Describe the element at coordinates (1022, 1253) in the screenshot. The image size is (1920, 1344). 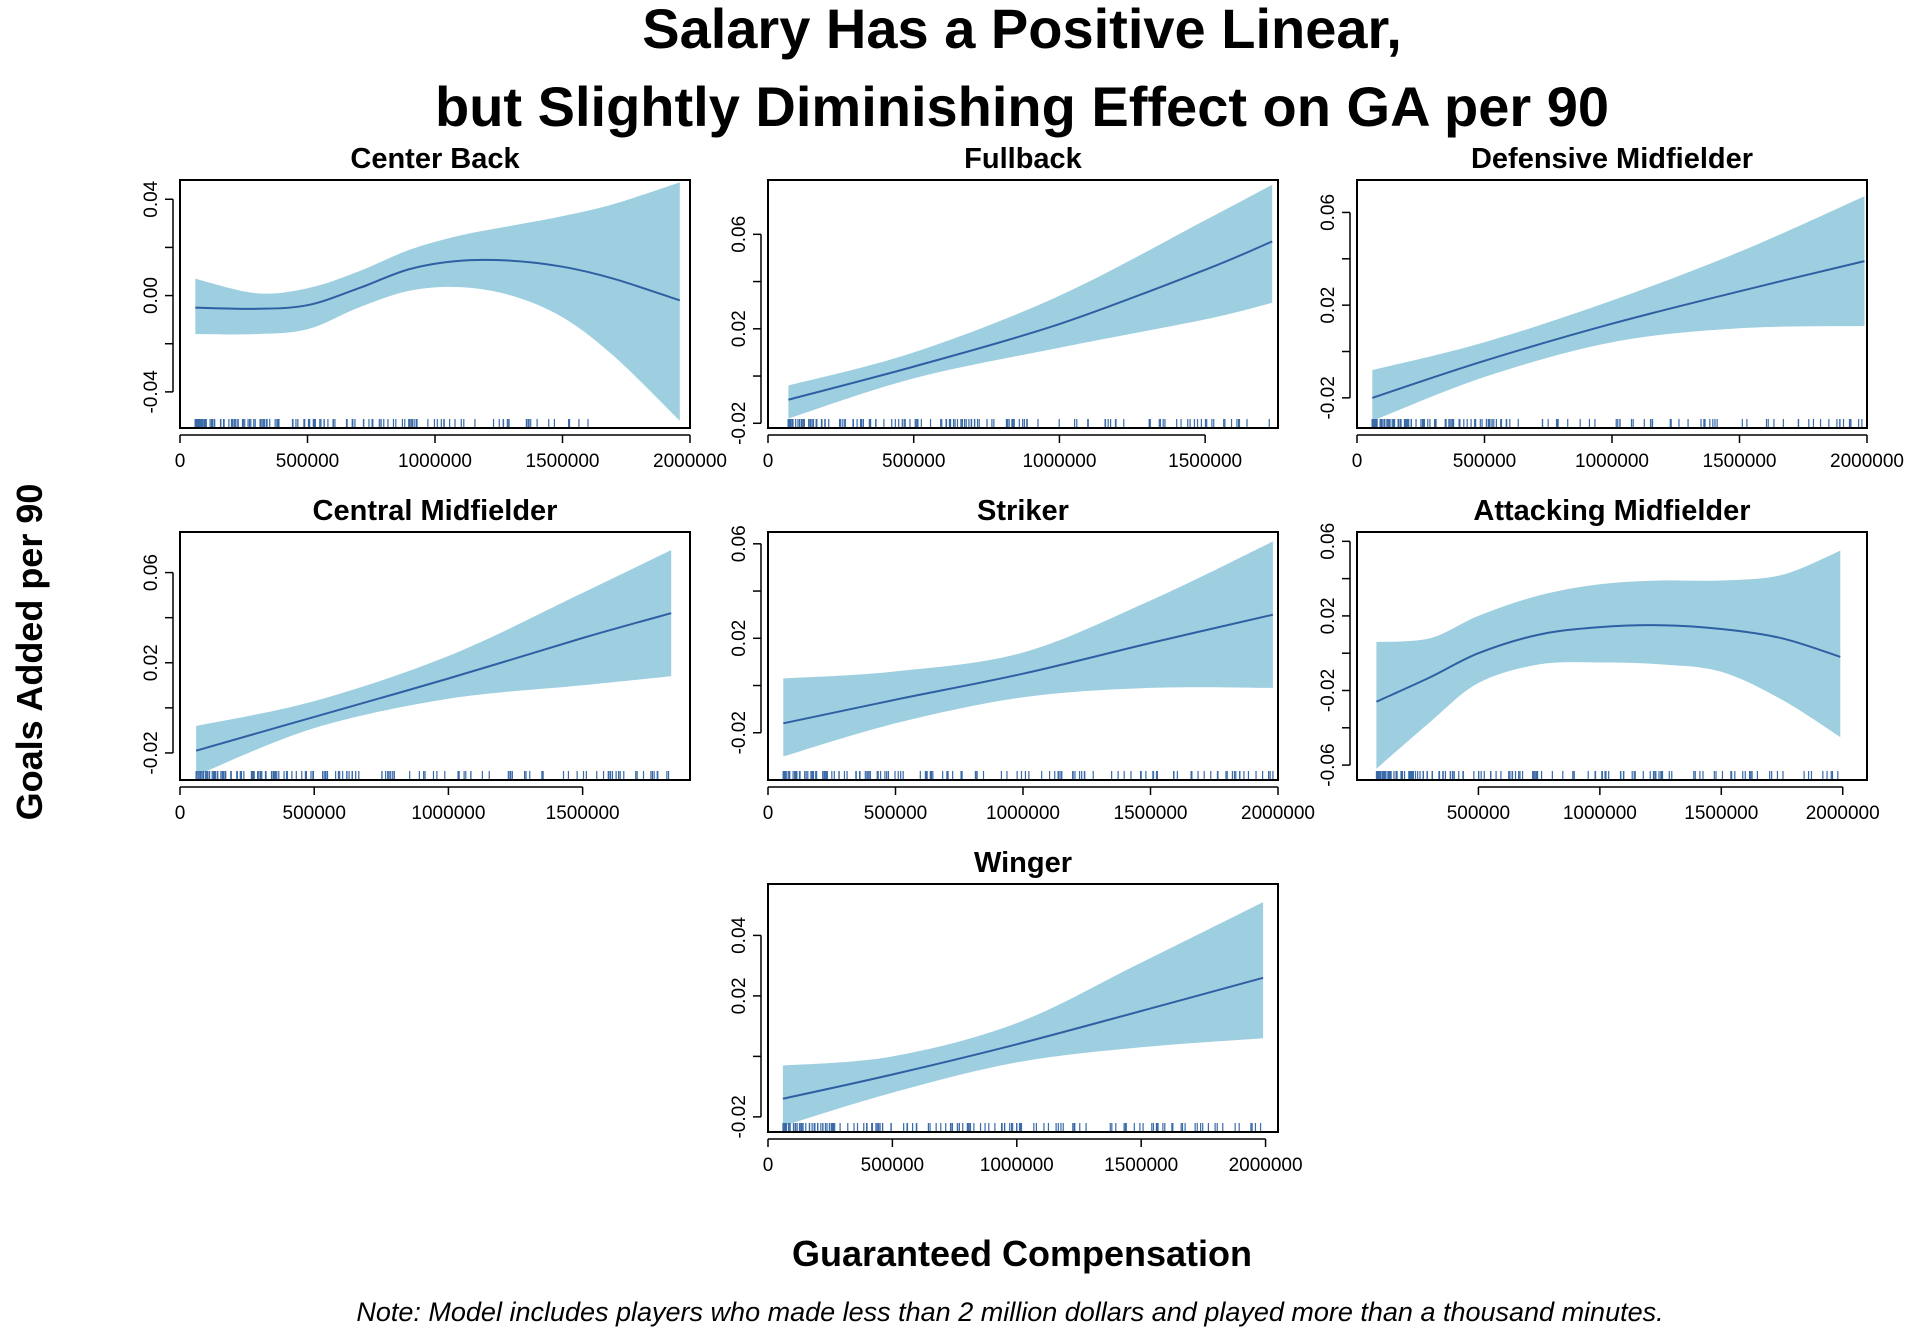
I see `x-axis-title: Guaranteed Compensation` at that location.